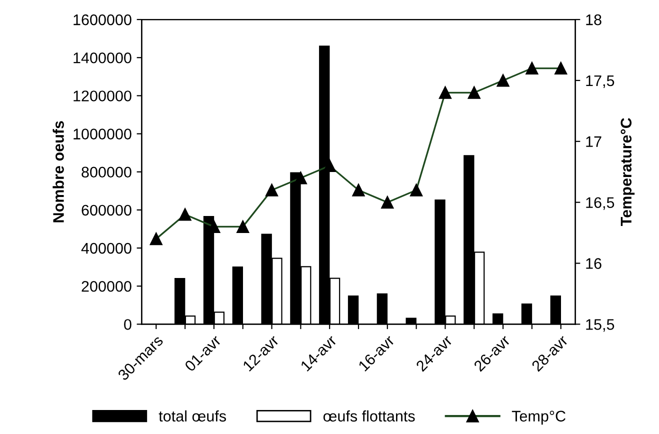  What do you see at coordinates (600, 203) in the screenshot?
I see `y2-tick-label: 16,5` at bounding box center [600, 203].